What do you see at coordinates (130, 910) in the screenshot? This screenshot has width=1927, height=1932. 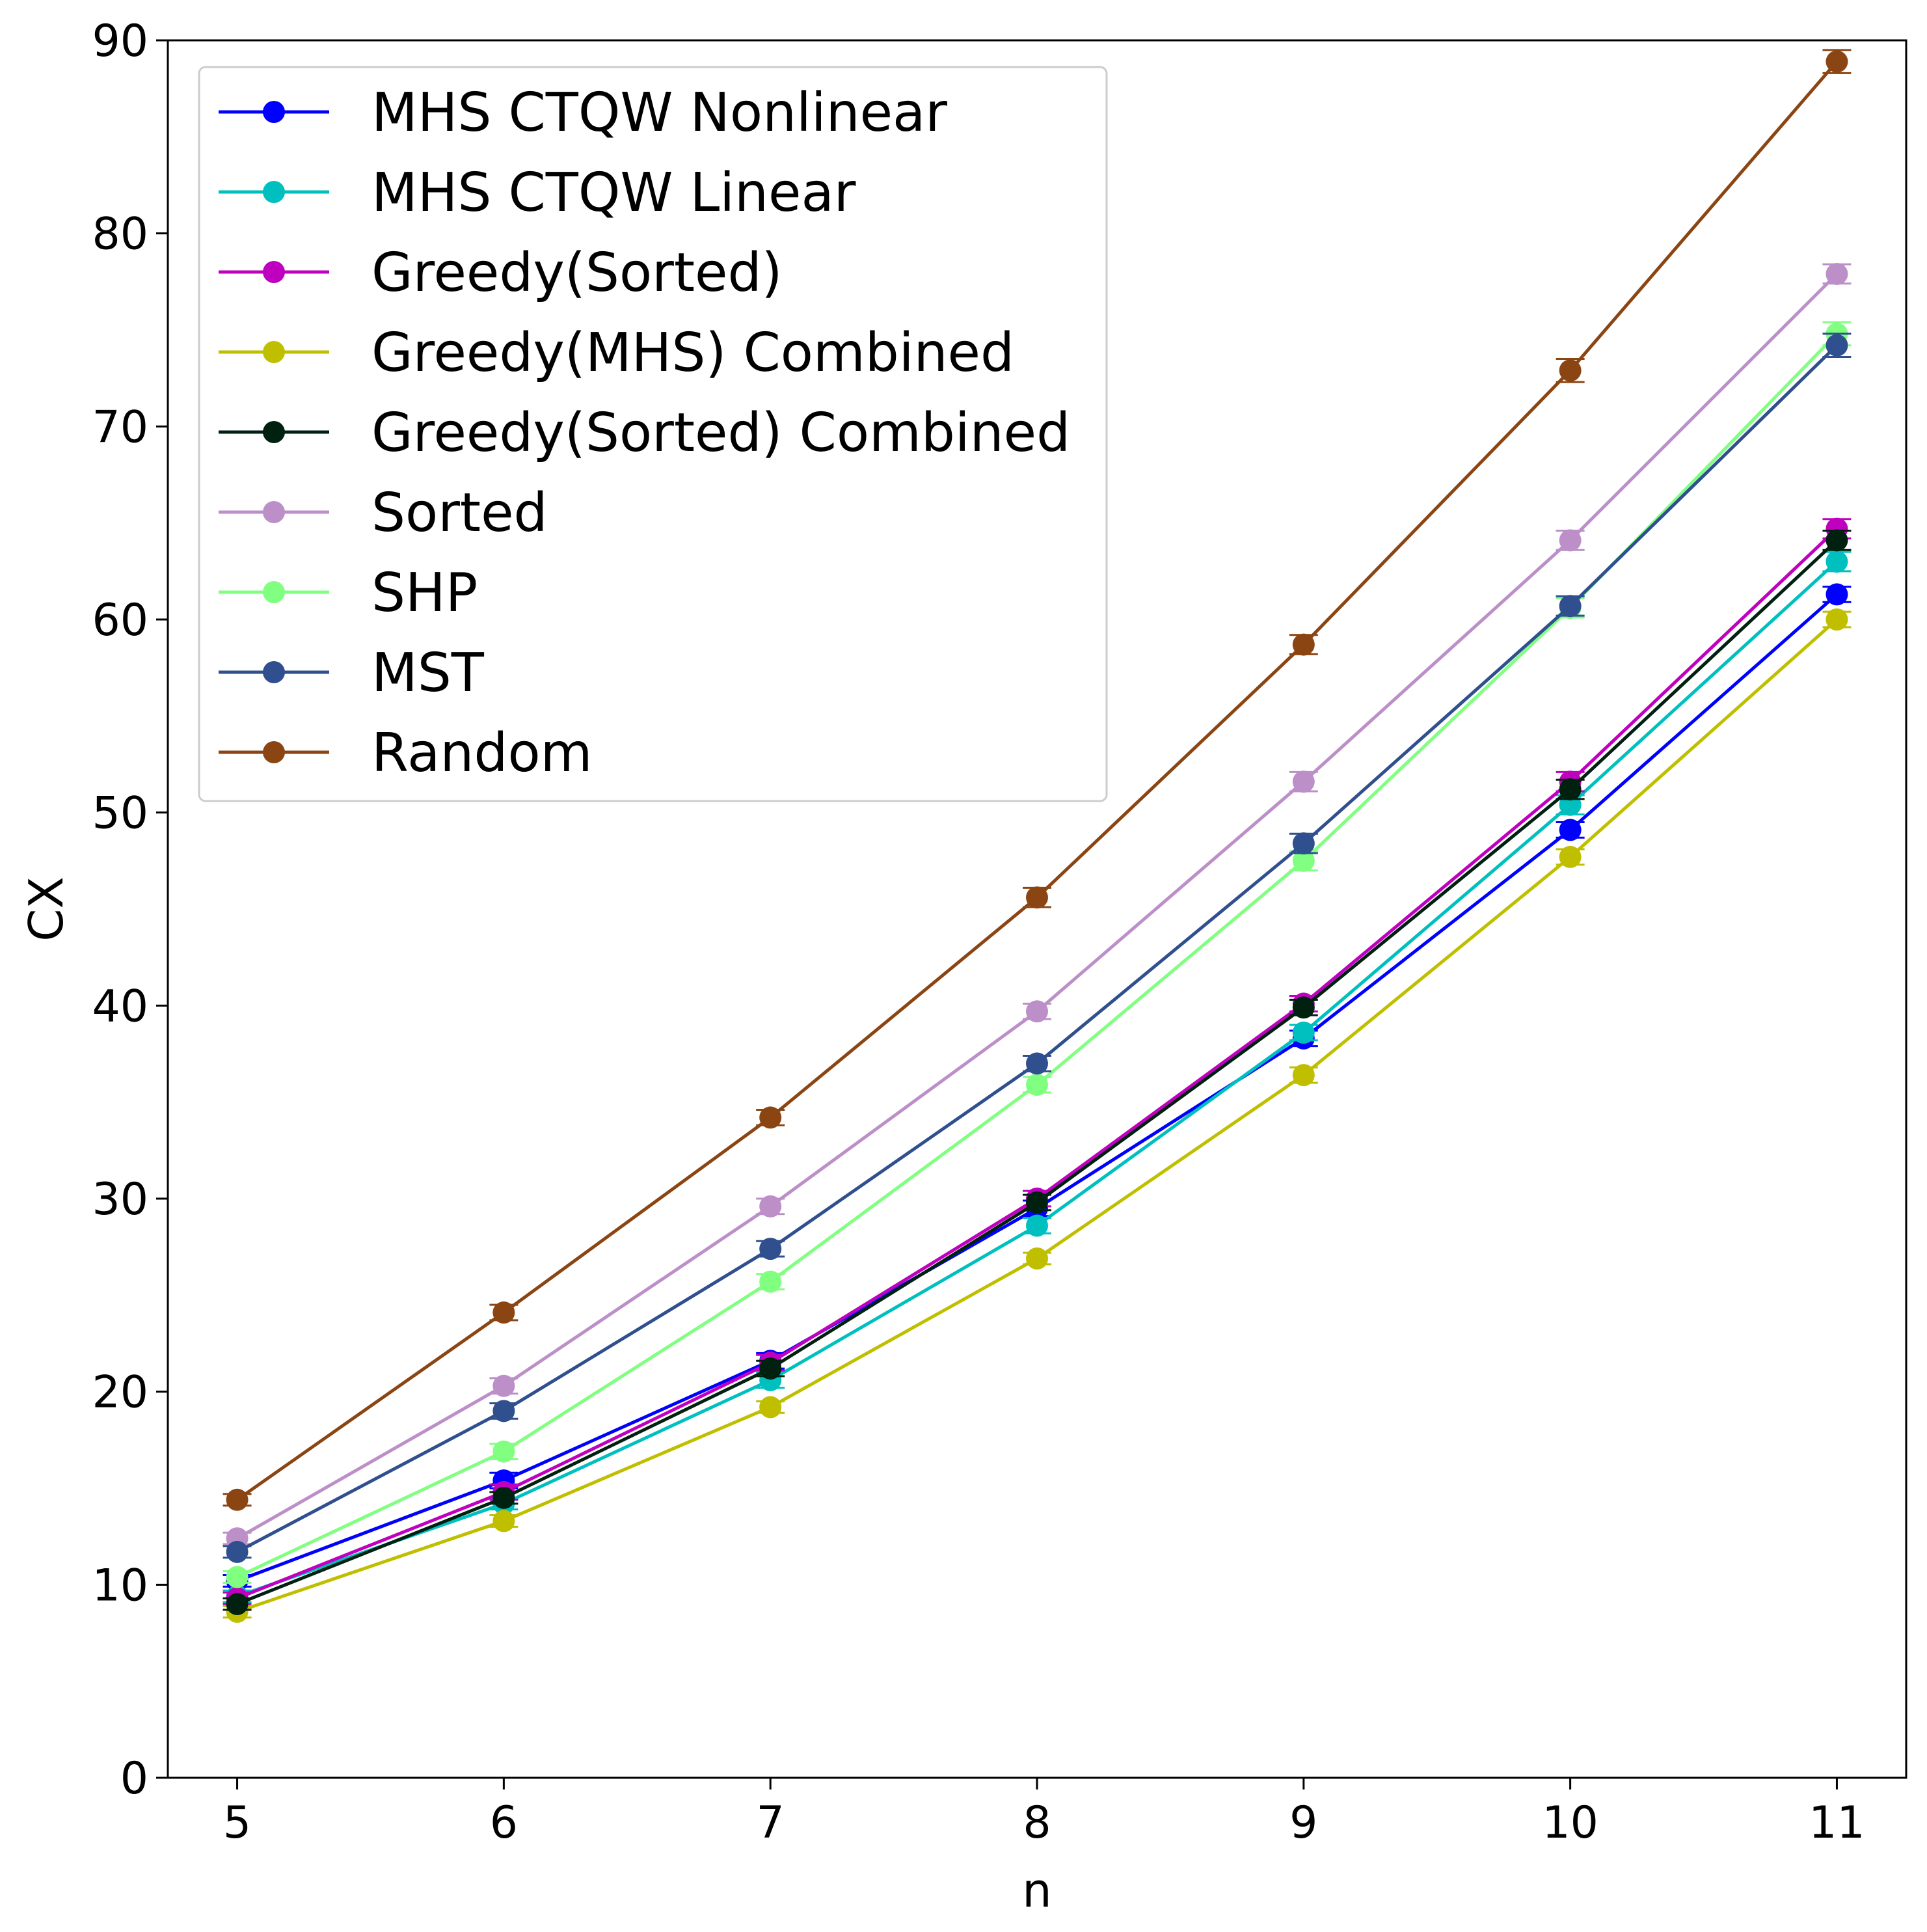 I see `y-axis: 0 10 20 30 40 50 60 70 80 90` at bounding box center [130, 910].